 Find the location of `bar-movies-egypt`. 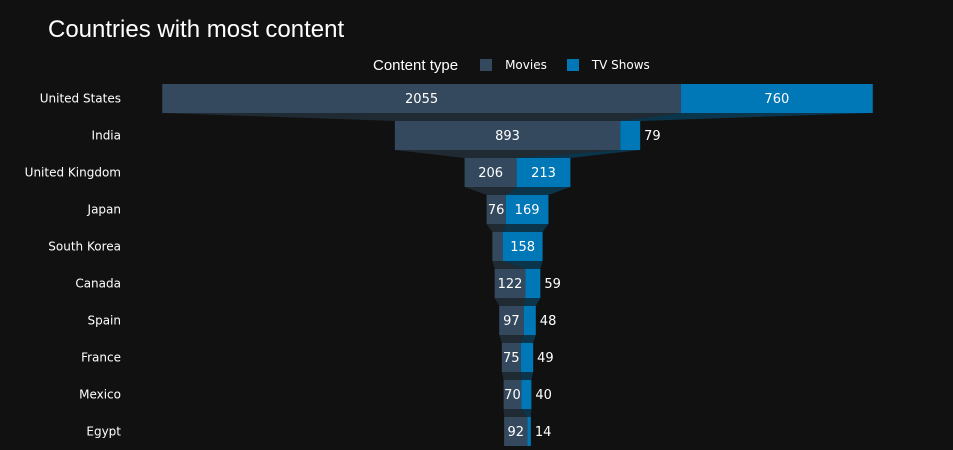

bar-movies-egypt is located at coordinates (516, 431).